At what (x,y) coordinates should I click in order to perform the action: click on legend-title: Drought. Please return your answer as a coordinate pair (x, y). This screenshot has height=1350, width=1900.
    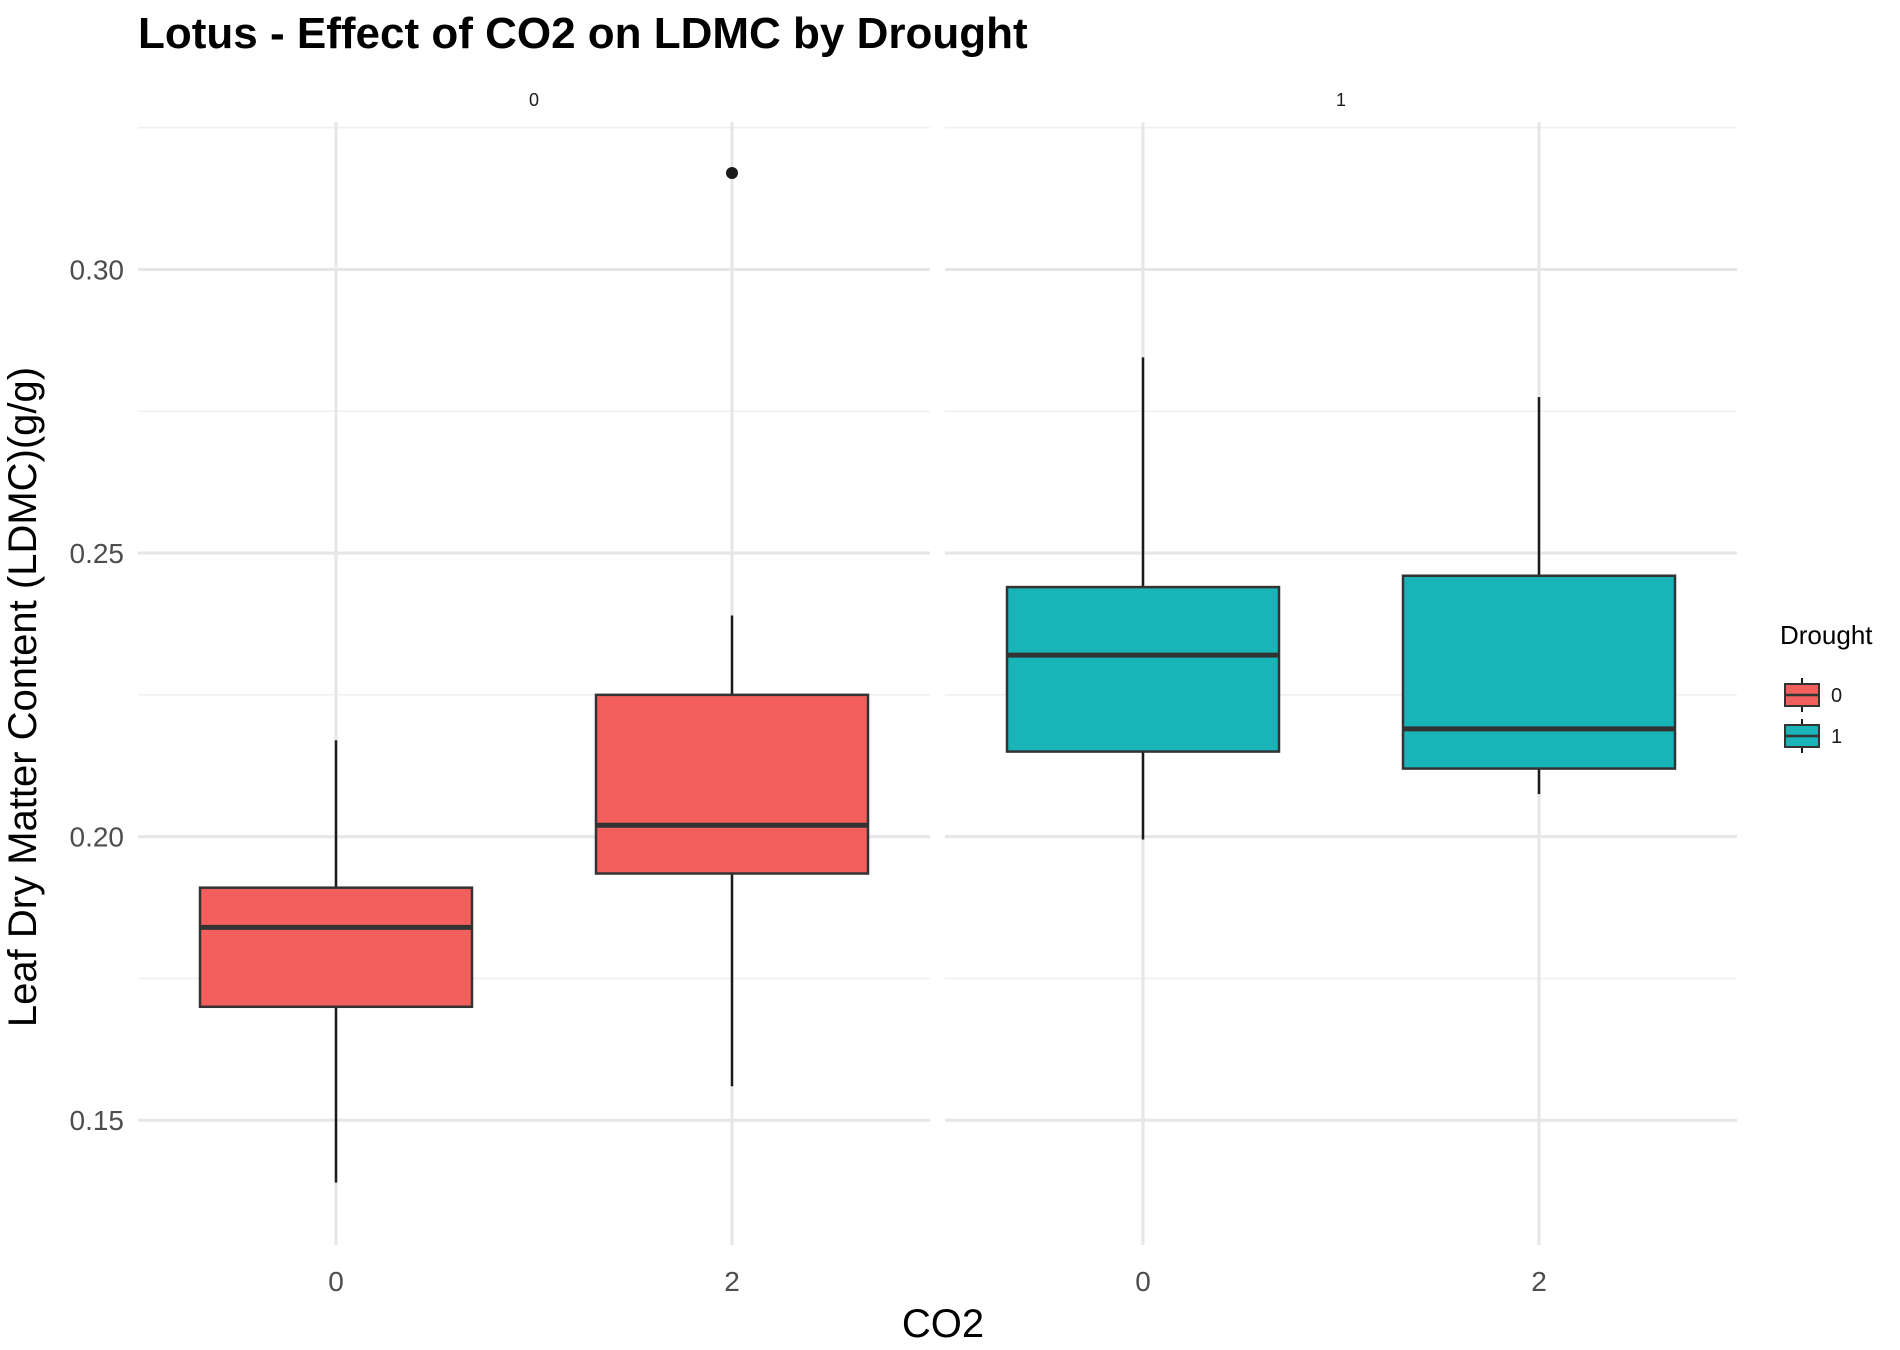
    Looking at the image, I should click on (1826, 635).